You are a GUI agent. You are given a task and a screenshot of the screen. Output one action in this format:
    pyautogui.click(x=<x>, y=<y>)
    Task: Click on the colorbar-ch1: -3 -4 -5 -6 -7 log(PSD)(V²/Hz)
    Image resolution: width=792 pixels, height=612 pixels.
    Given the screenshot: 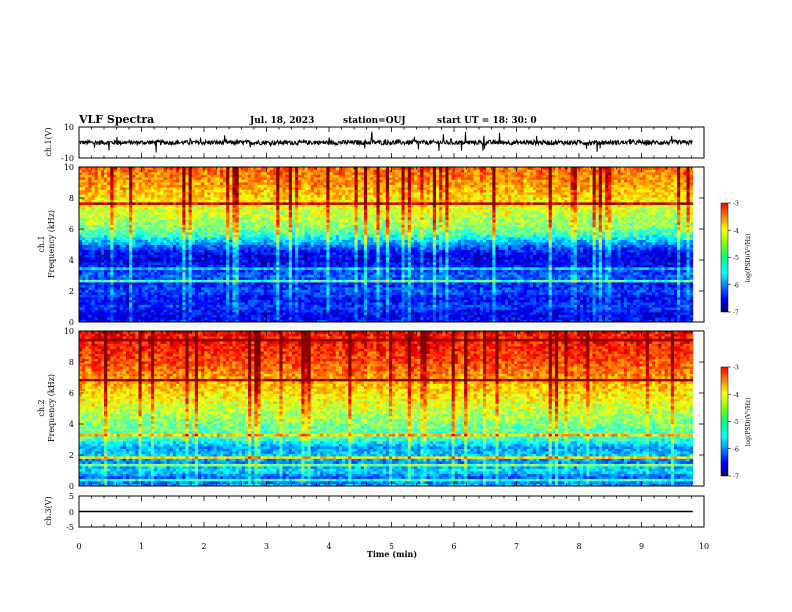 What is the action you would take?
    pyautogui.click(x=736, y=259)
    